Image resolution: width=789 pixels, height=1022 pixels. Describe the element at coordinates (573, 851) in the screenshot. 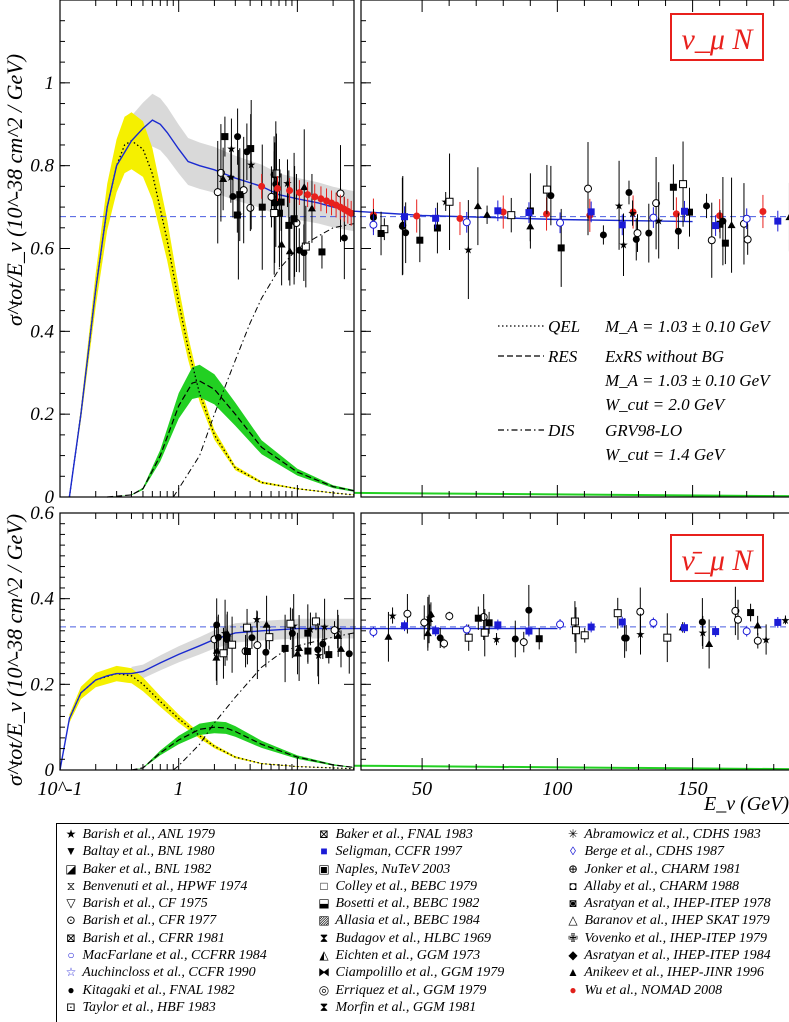

I see `legend-marker-icon: ◊` at that location.